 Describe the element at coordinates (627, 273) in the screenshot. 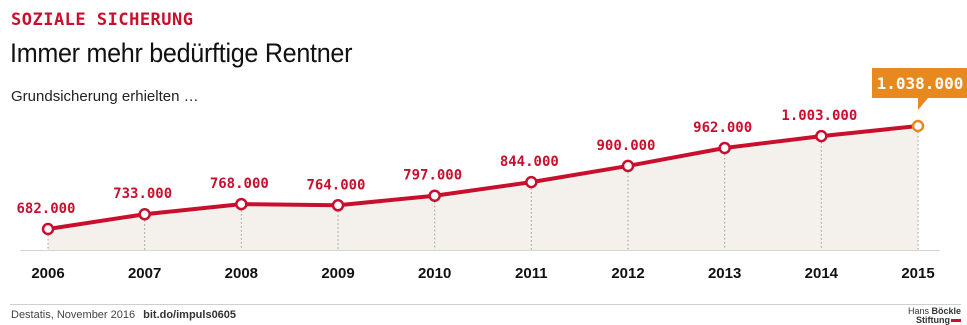

I see `x-tick-label-2012: 2012` at that location.